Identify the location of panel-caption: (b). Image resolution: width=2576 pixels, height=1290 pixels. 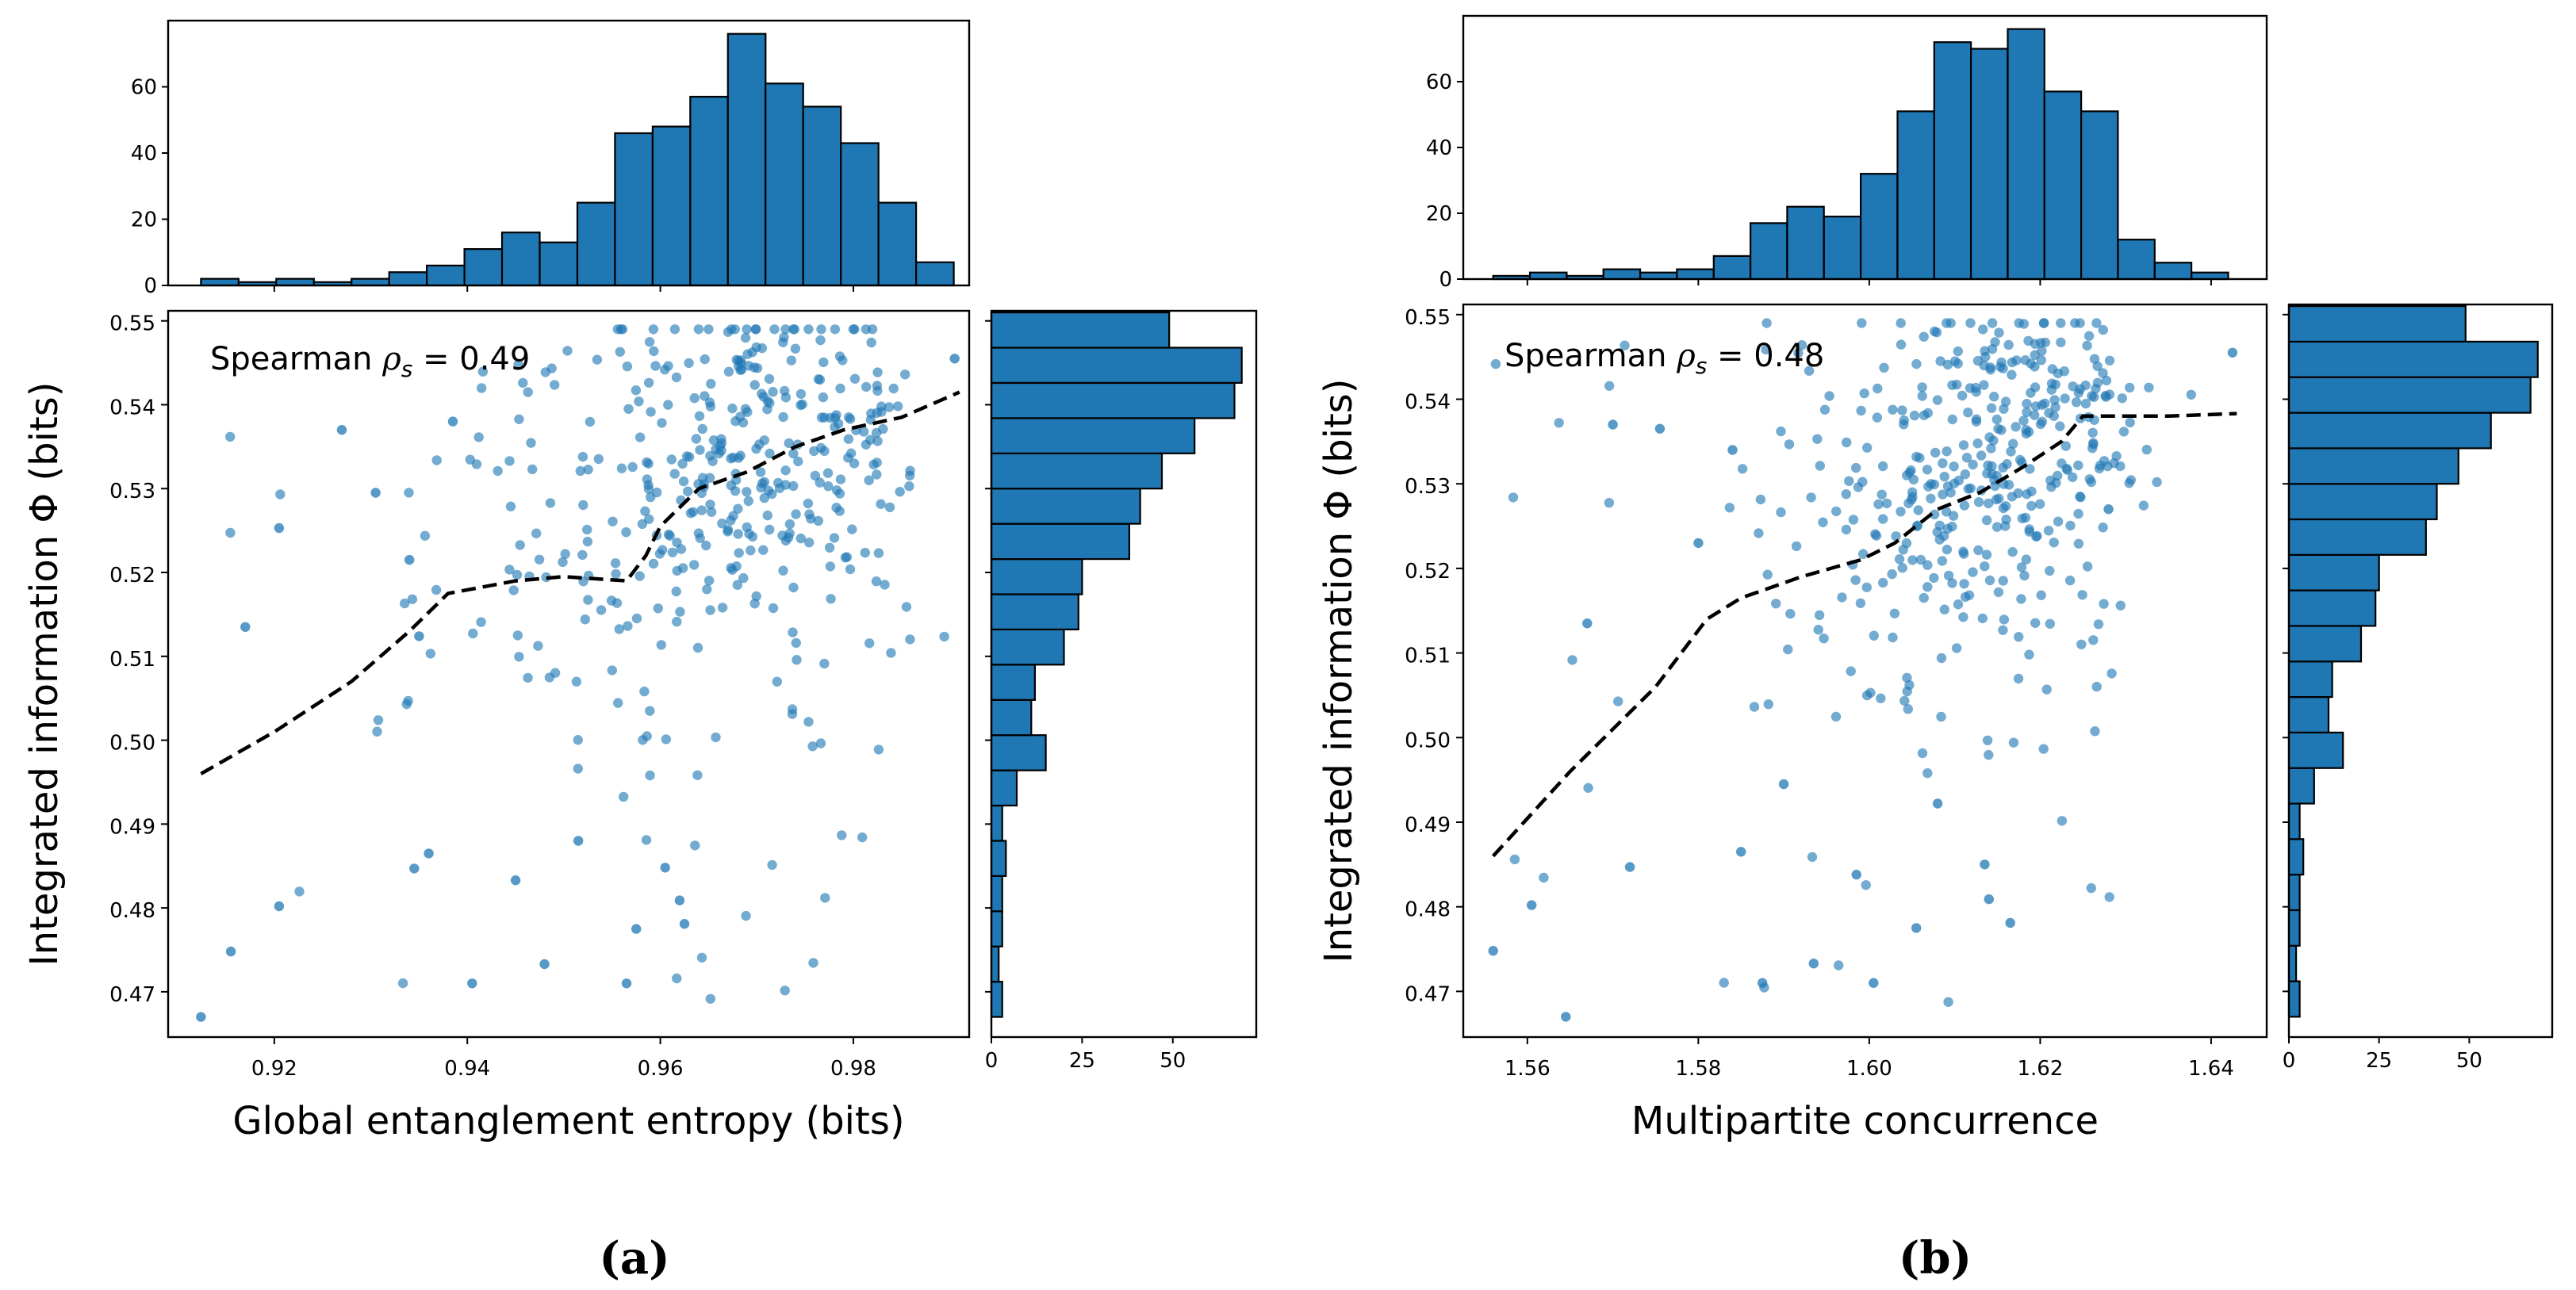
(1936, 1258).